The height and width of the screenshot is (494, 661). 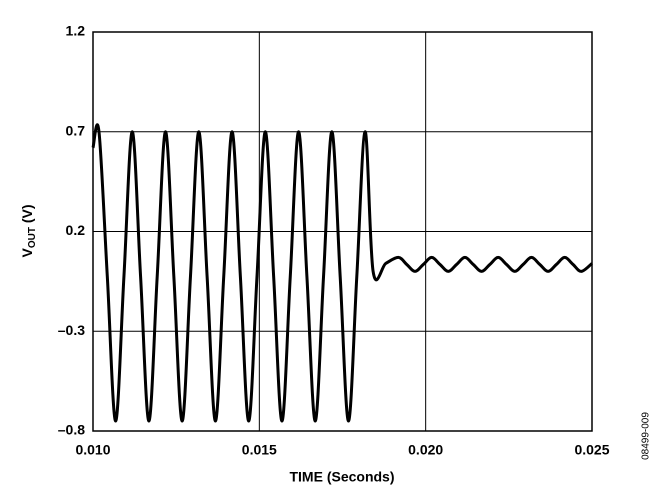 What do you see at coordinates (32, 237) in the screenshot?
I see `y-axis-title-sub: OUT` at bounding box center [32, 237].